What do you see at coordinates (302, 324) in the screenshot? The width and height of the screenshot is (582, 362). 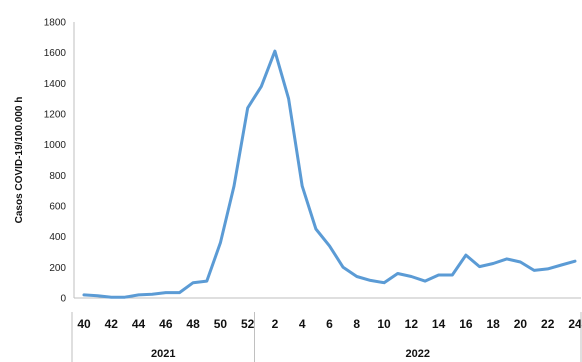 I see `x-tick-label: 4` at bounding box center [302, 324].